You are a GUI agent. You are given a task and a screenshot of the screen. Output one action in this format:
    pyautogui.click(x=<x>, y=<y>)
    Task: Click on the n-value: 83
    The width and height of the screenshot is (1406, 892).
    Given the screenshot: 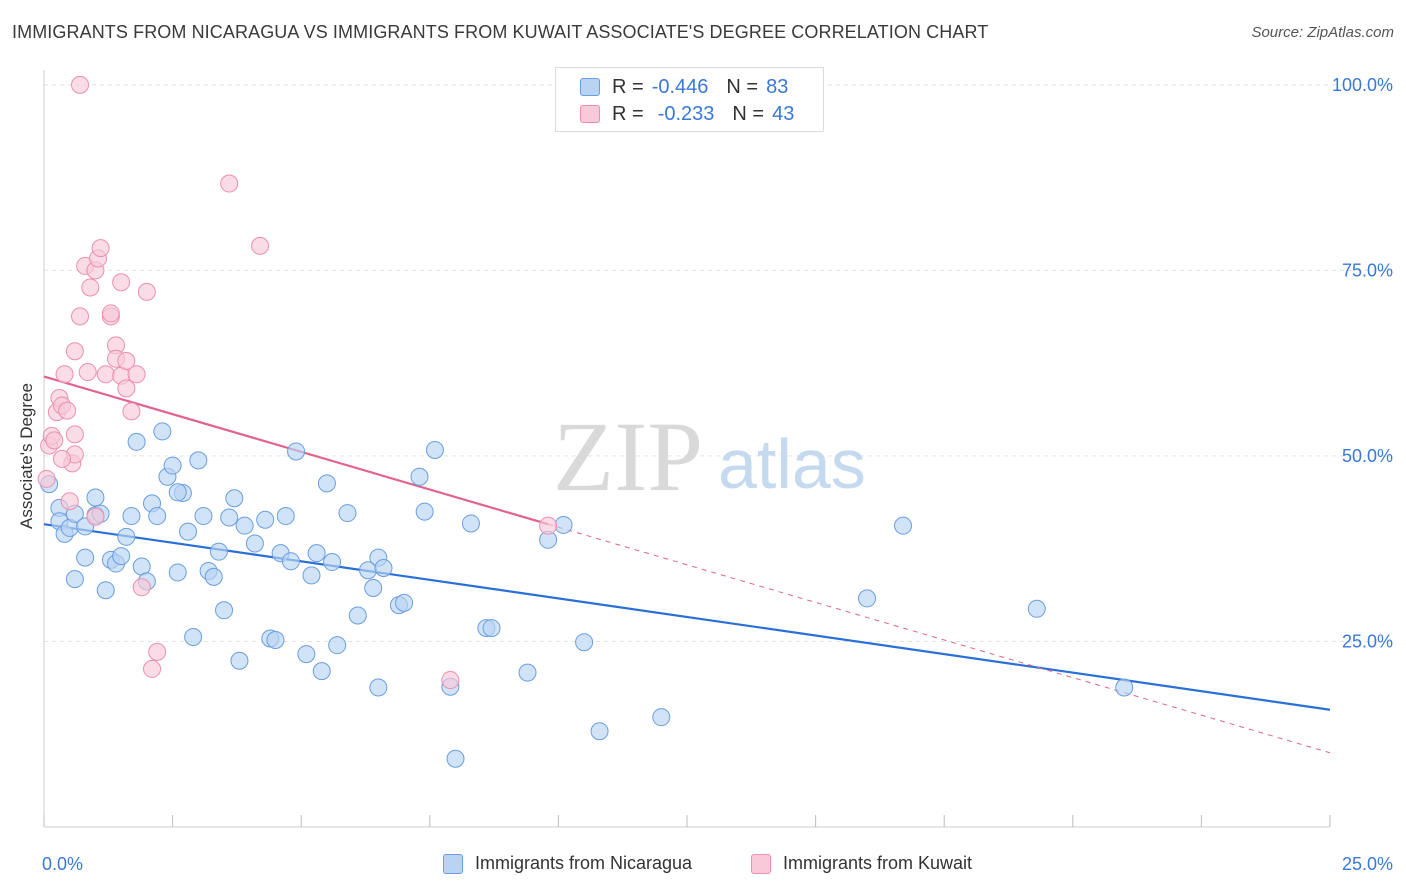 What is the action you would take?
    pyautogui.click(x=777, y=86)
    